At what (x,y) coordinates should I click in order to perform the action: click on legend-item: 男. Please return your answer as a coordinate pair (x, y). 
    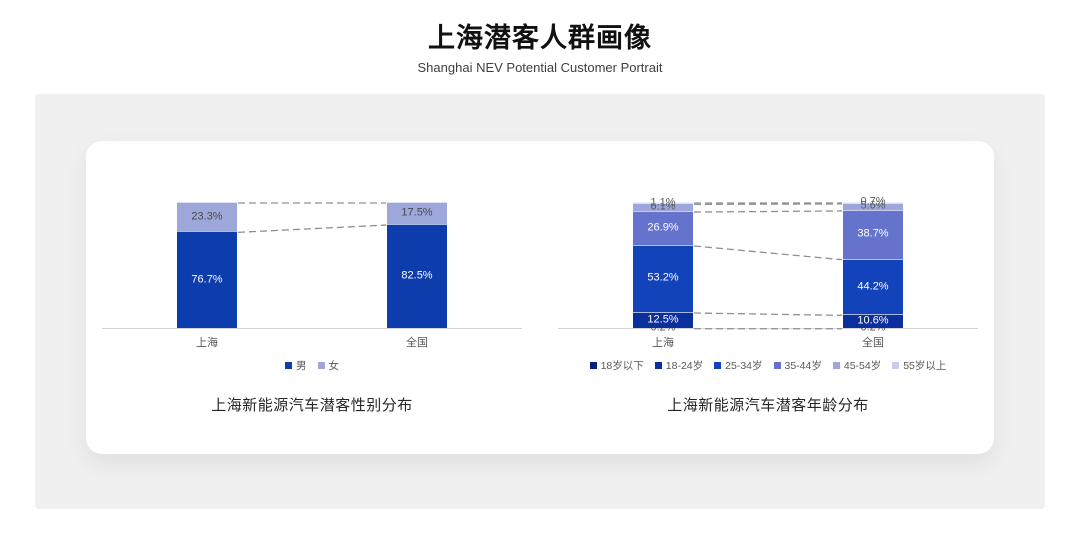
    Looking at the image, I should click on (296, 365).